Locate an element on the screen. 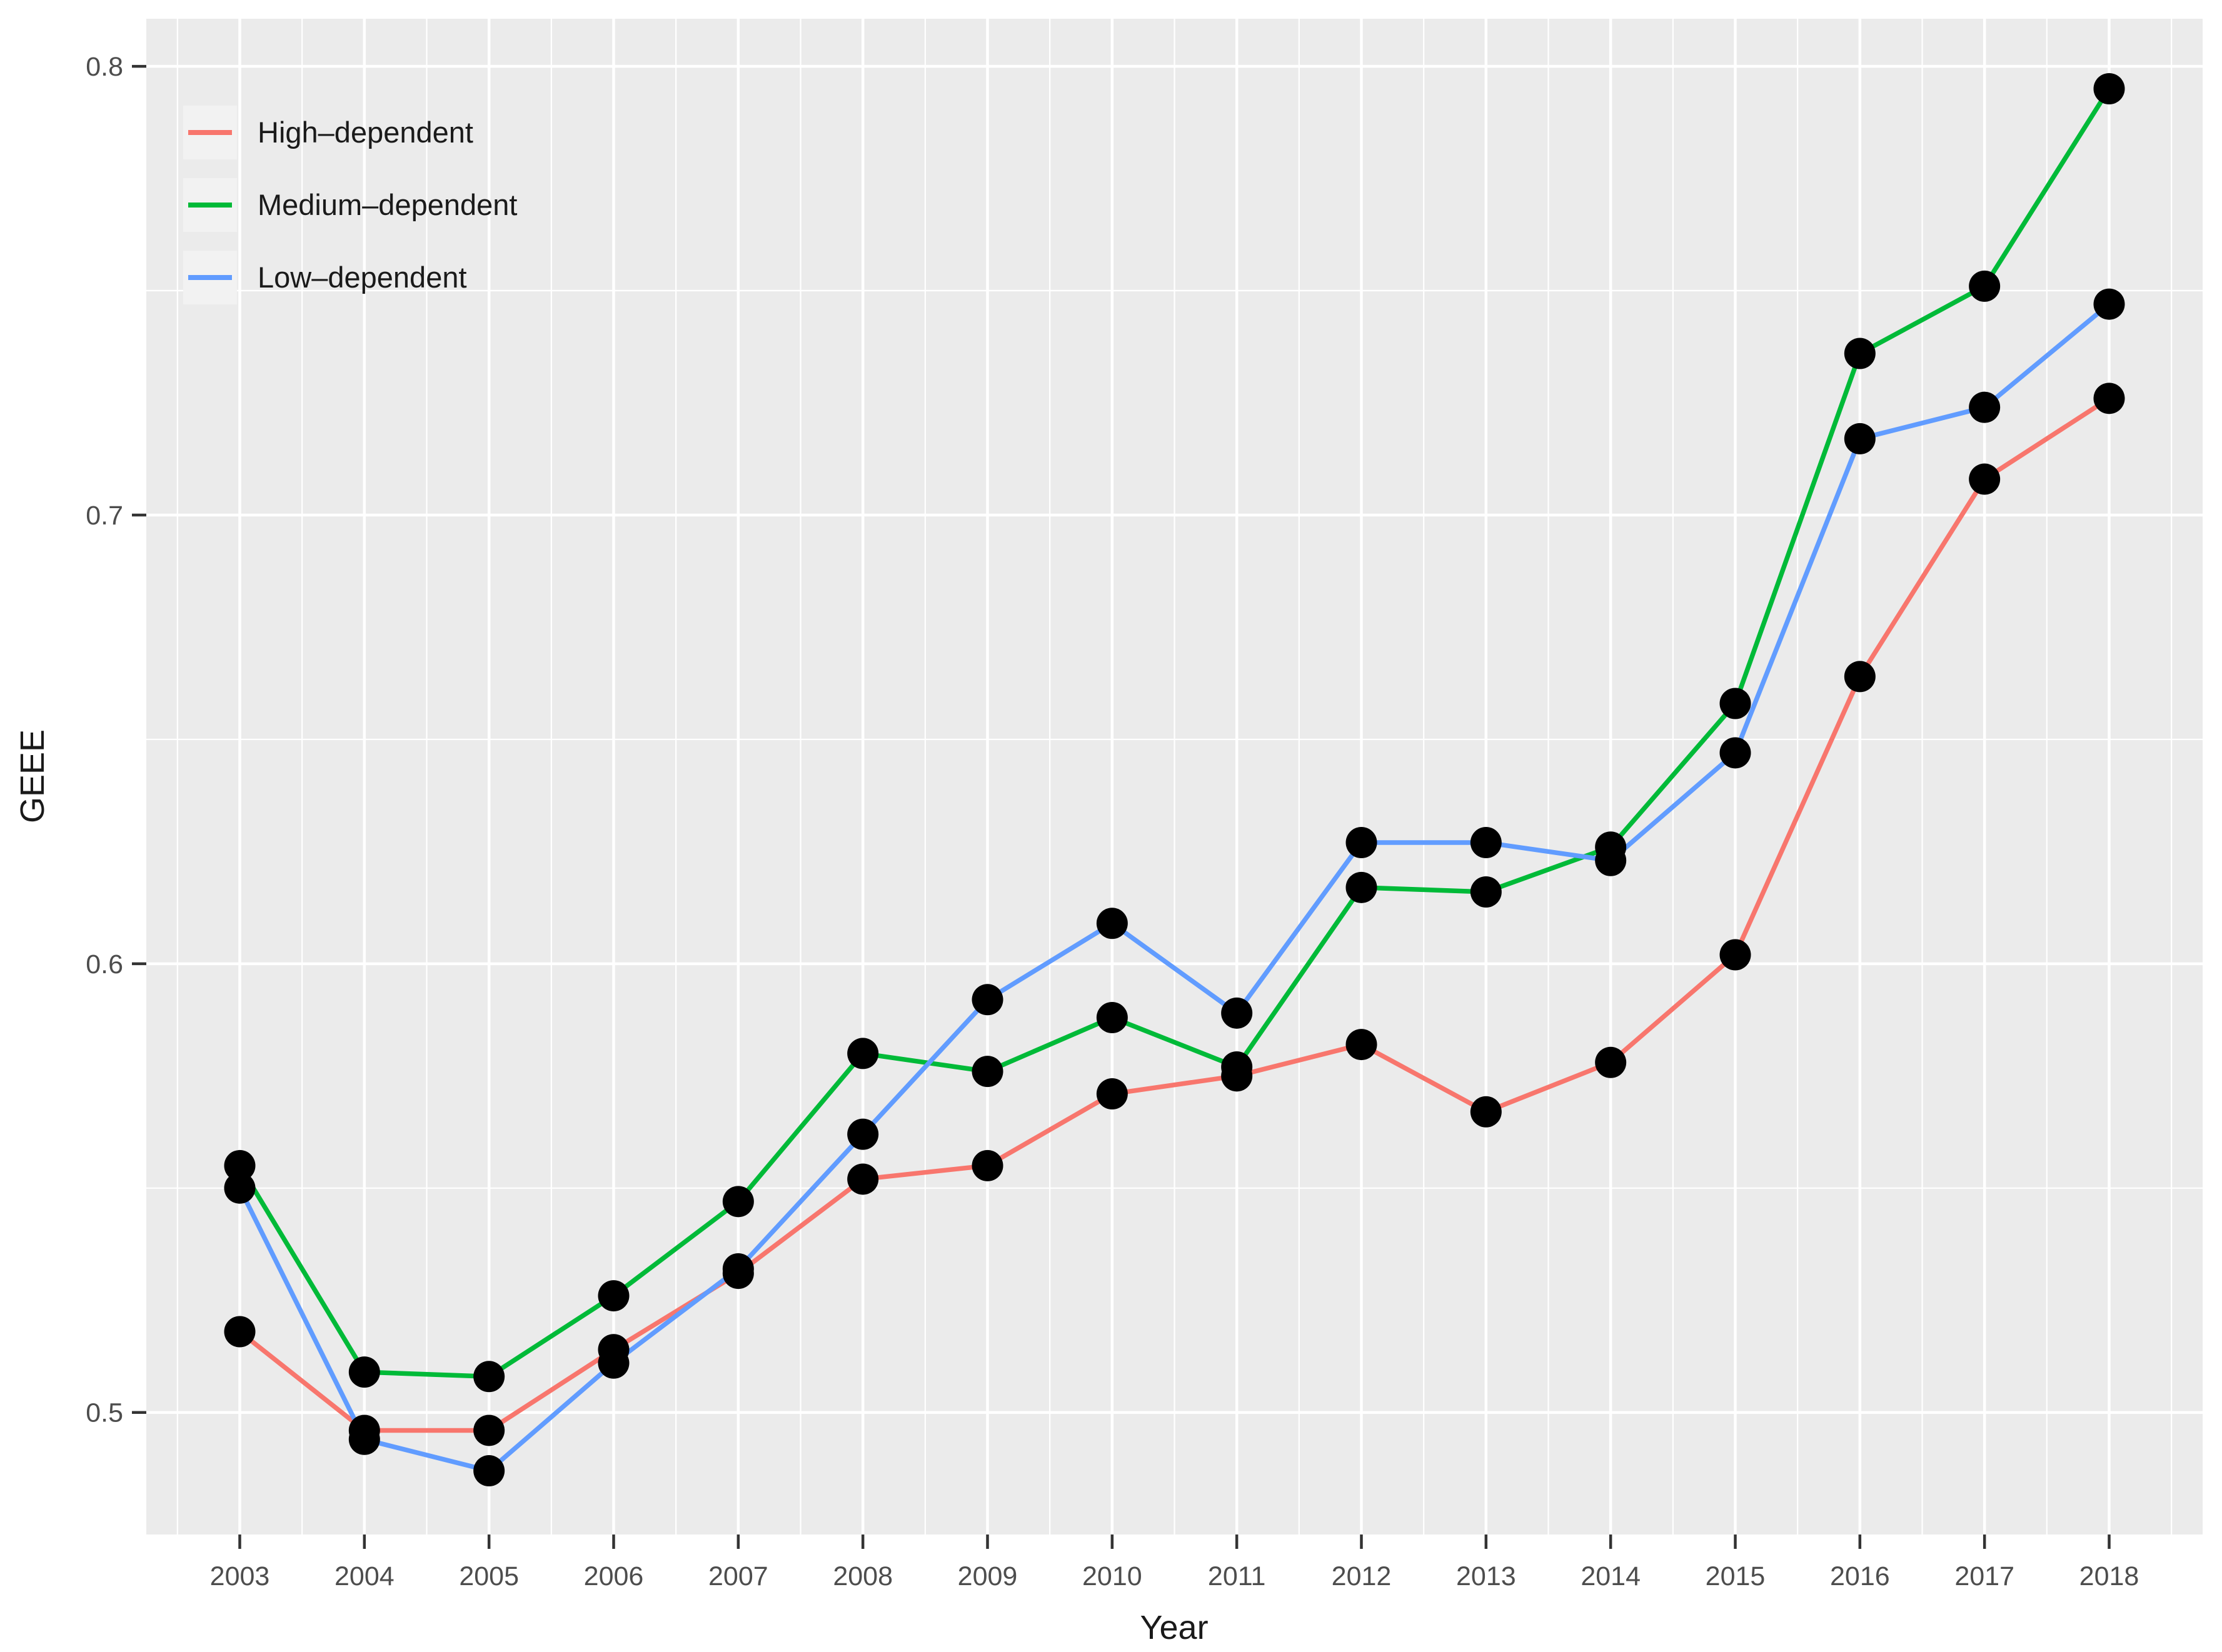  y-tick-label: 0.7 is located at coordinates (105, 516).